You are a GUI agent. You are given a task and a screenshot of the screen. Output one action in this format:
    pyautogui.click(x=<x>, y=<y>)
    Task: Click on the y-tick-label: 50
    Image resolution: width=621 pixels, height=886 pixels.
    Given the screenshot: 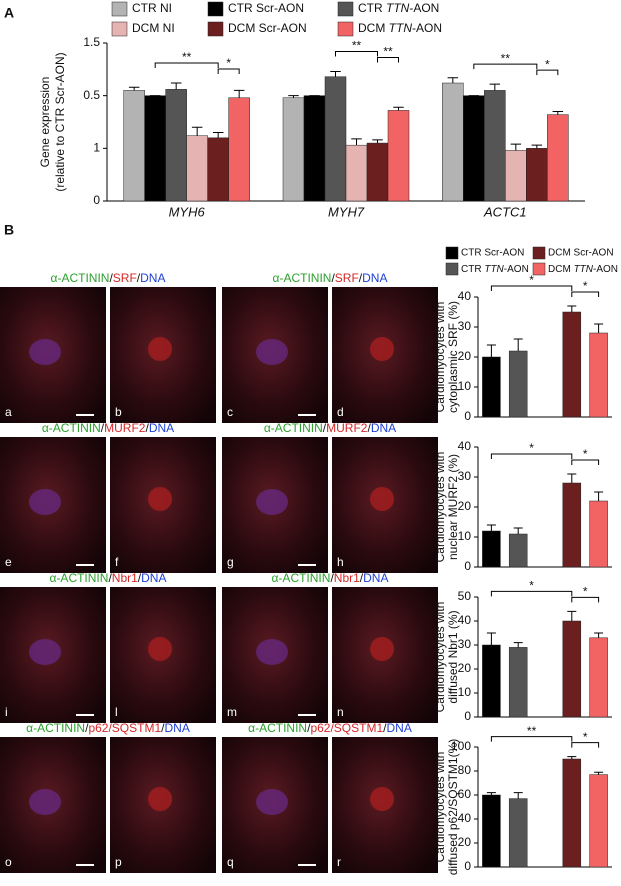 What is the action you would take?
    pyautogui.click(x=465, y=596)
    